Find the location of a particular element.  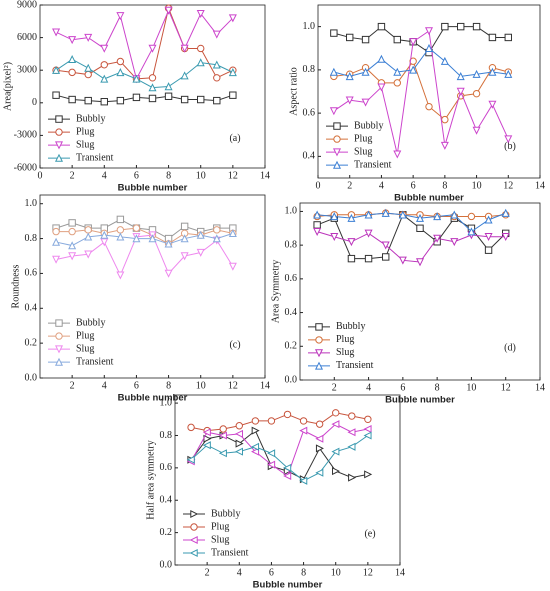

y-axis-label: Half area symmetry is located at coordinates (150, 479).